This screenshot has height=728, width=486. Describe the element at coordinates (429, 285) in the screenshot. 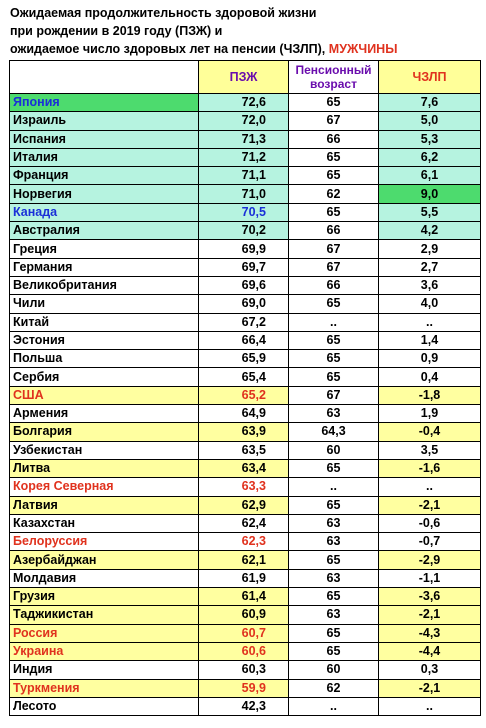

I see `chzlp-cell: 3,6` at that location.